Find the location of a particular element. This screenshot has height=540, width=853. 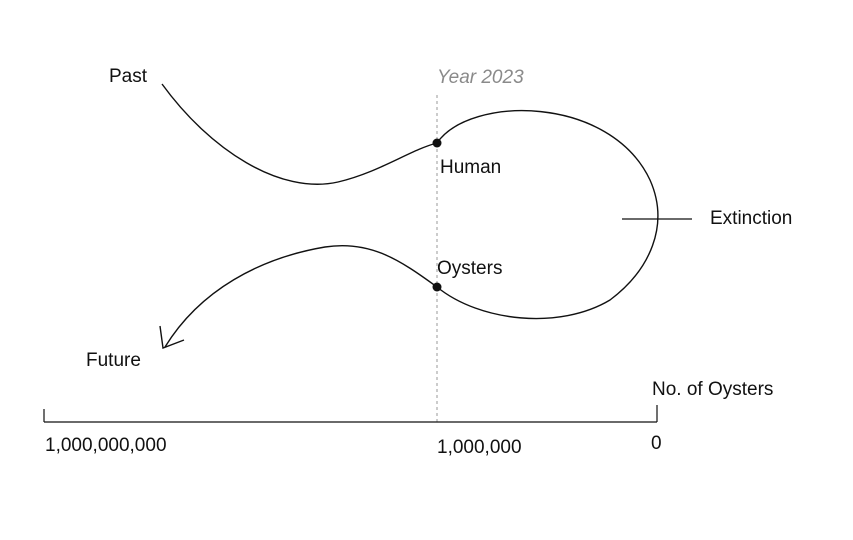

axis-tick-label-left: 1,000,000,000 is located at coordinates (106, 445).